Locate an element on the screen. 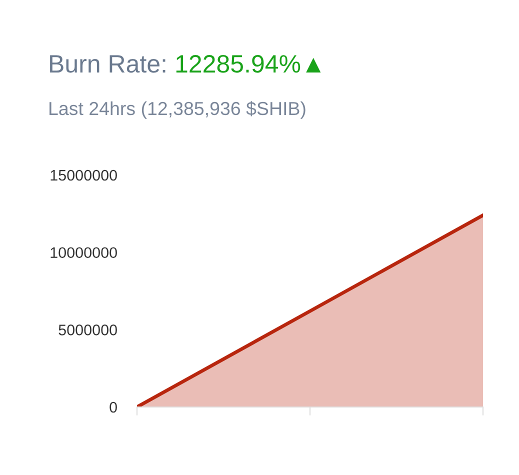 The height and width of the screenshot is (475, 519). y-tick-label: 5000000 is located at coordinates (87, 330).